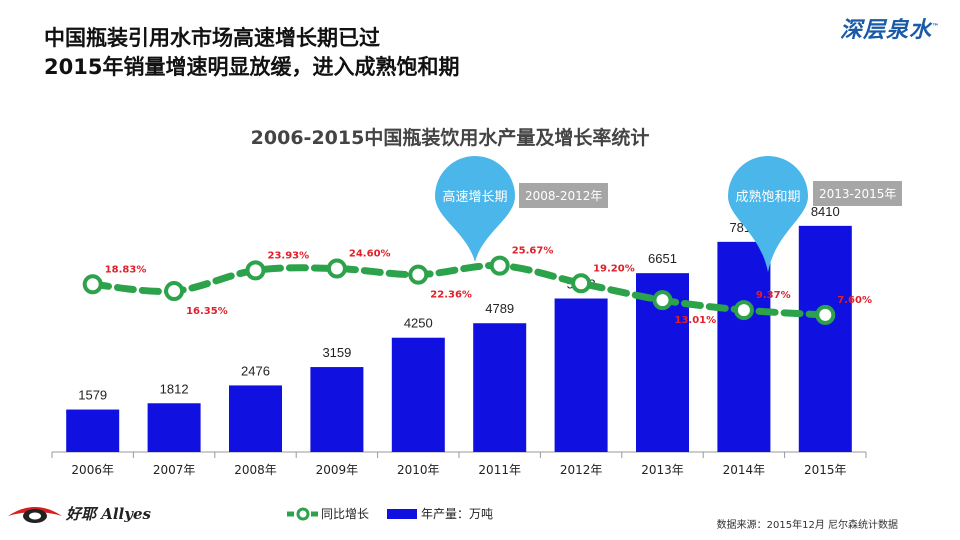  Describe the element at coordinates (773, 295) in the screenshot. I see `growth-label: 9.37%` at that location.